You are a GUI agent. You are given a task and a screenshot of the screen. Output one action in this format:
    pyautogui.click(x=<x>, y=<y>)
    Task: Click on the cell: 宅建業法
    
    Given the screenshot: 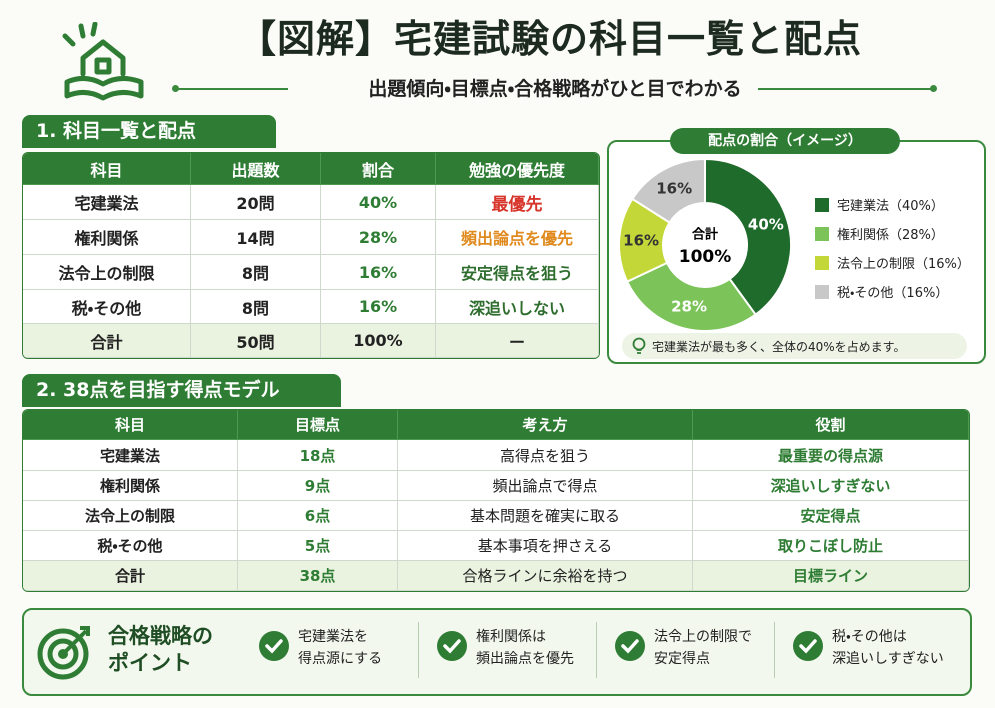 What is the action you would take?
    pyautogui.click(x=107, y=202)
    